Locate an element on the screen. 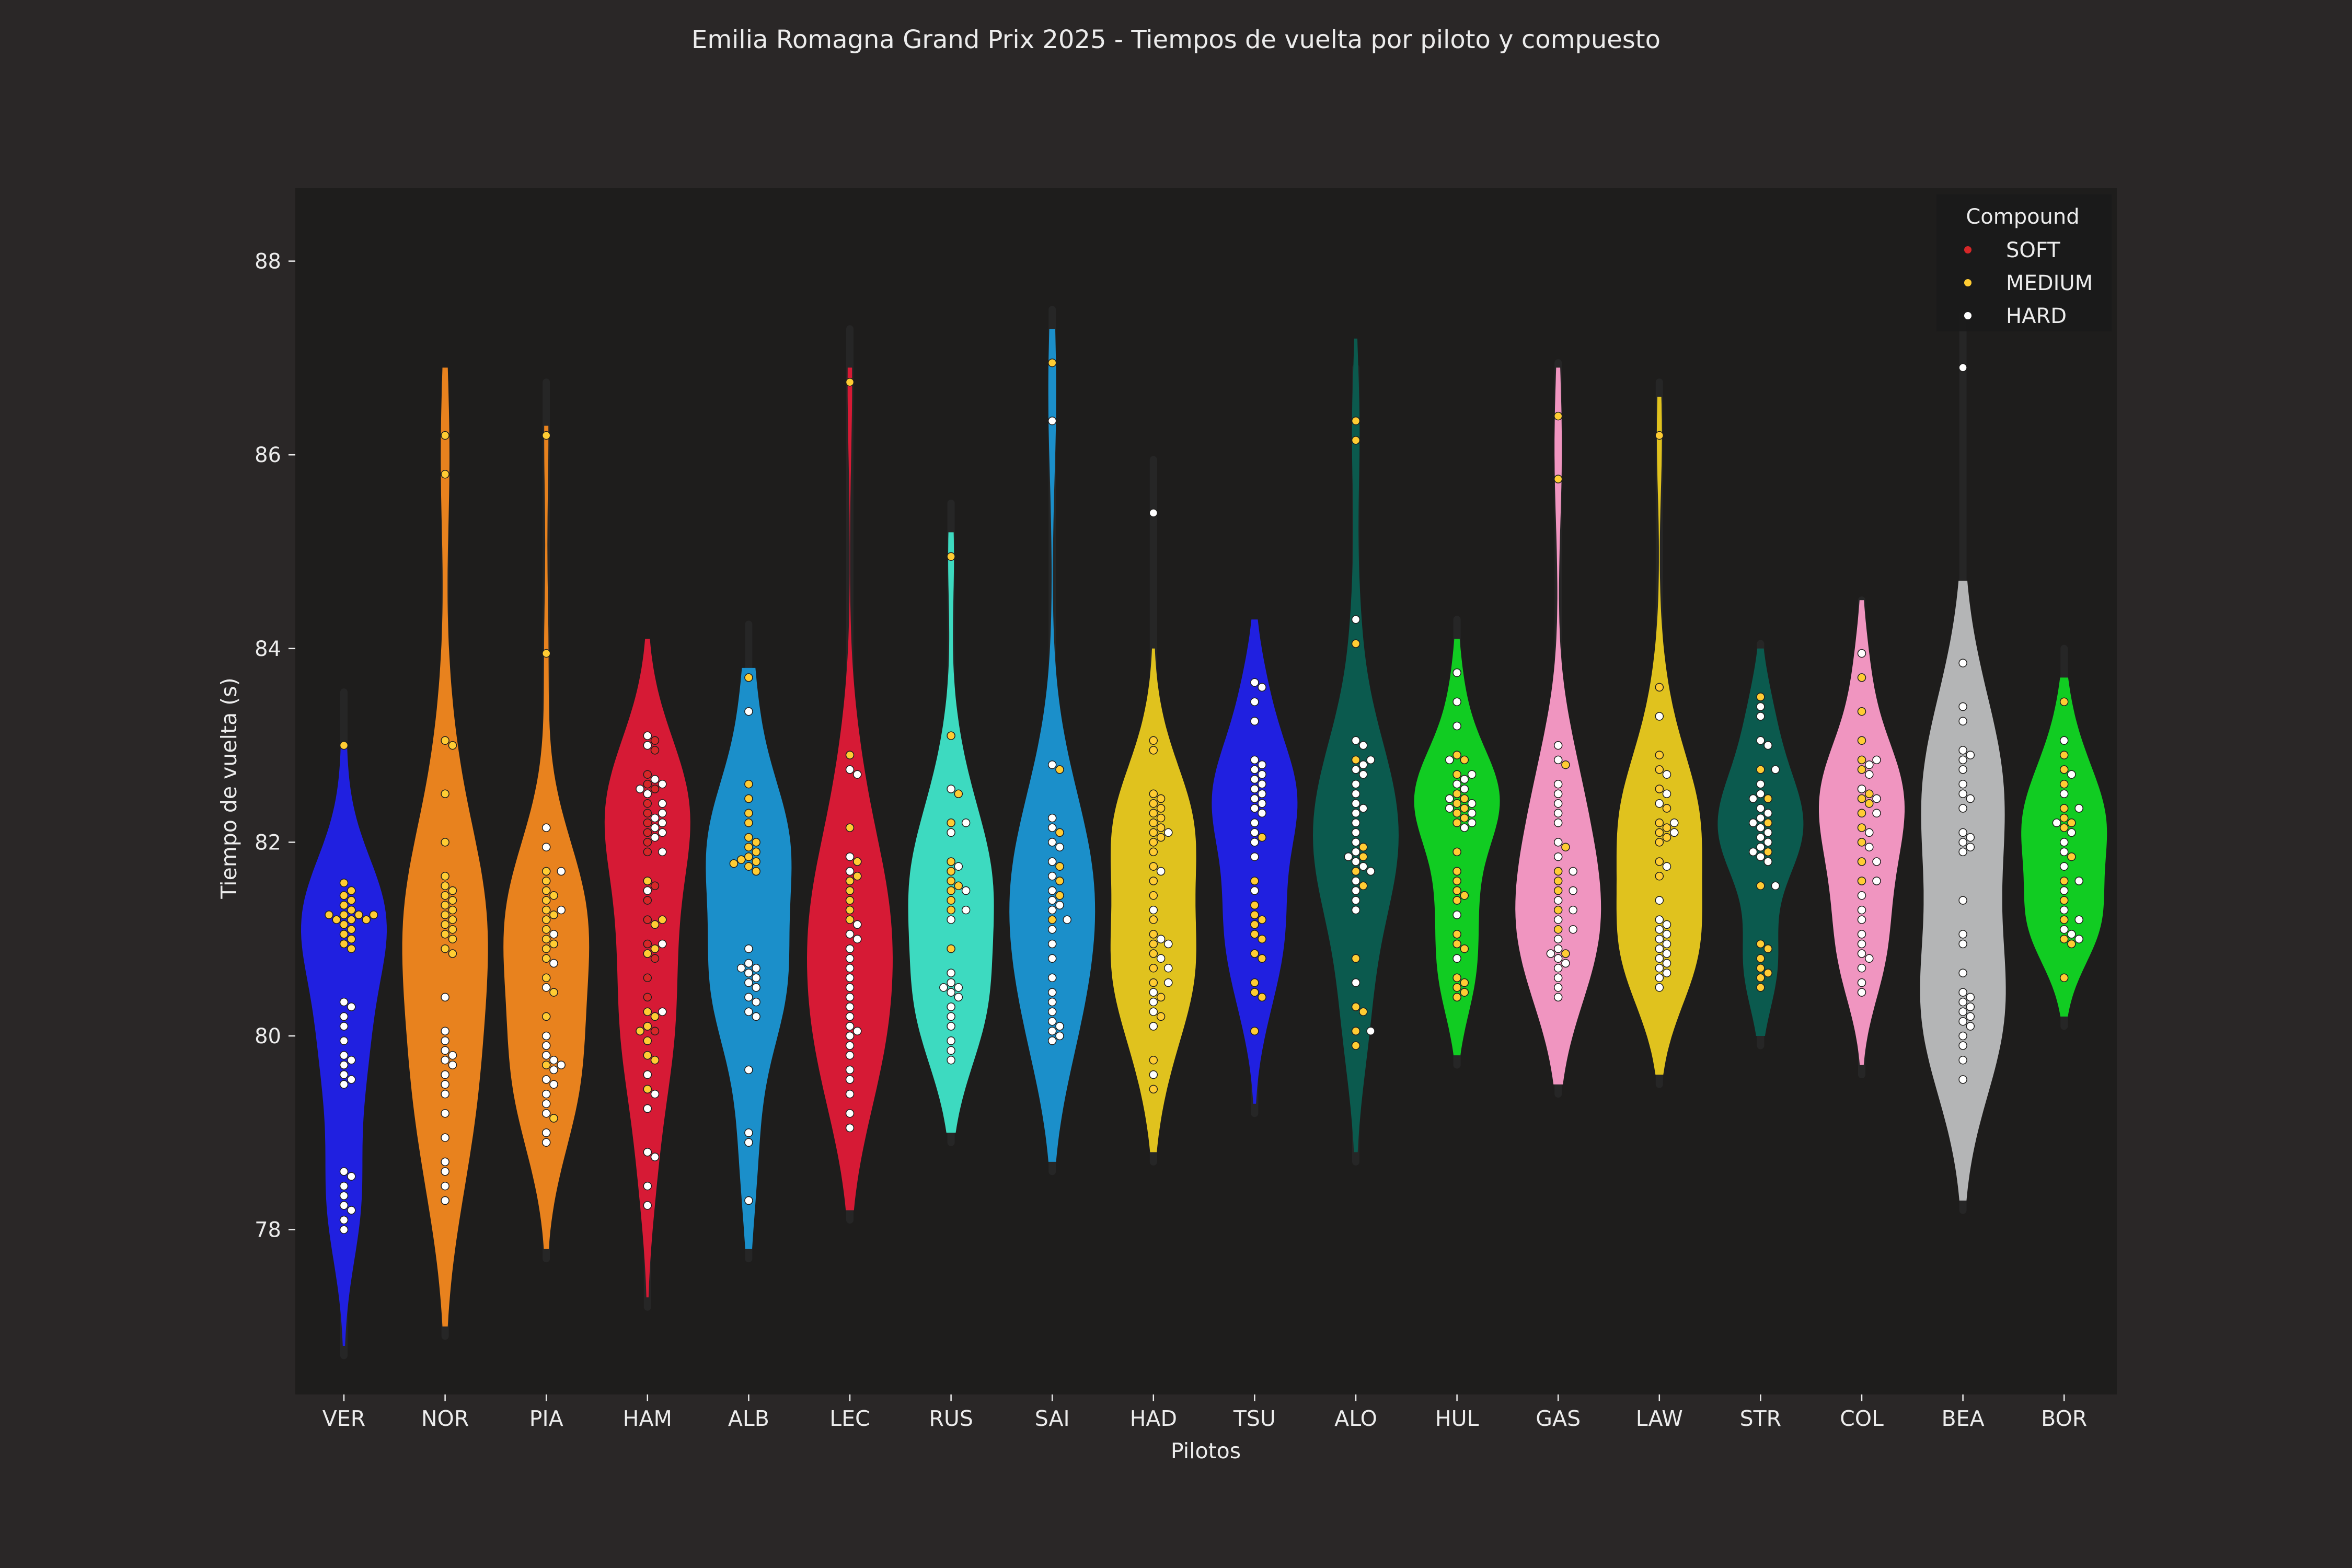  violin-hul is located at coordinates (1457, 847).